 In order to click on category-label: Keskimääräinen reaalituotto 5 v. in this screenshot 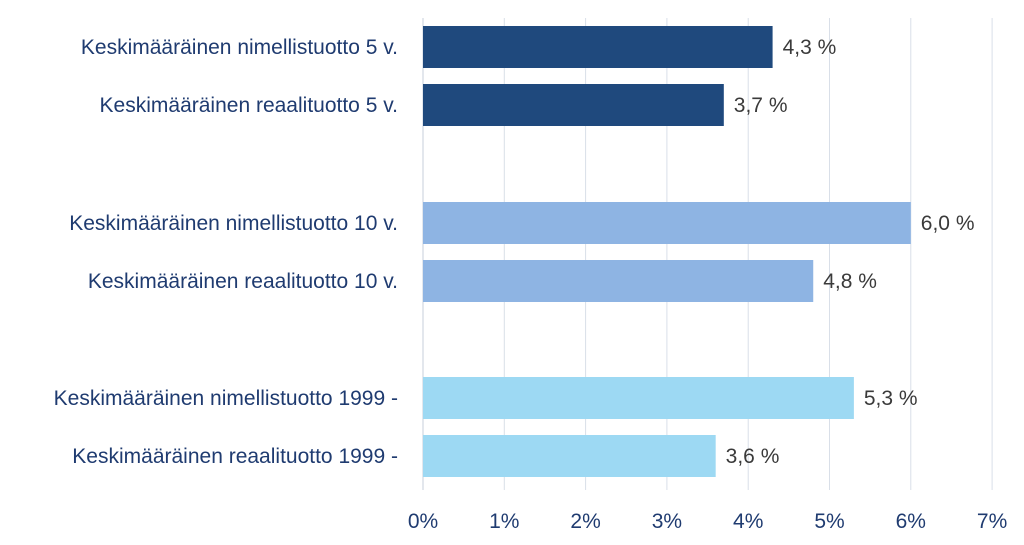, I will do `click(249, 105)`.